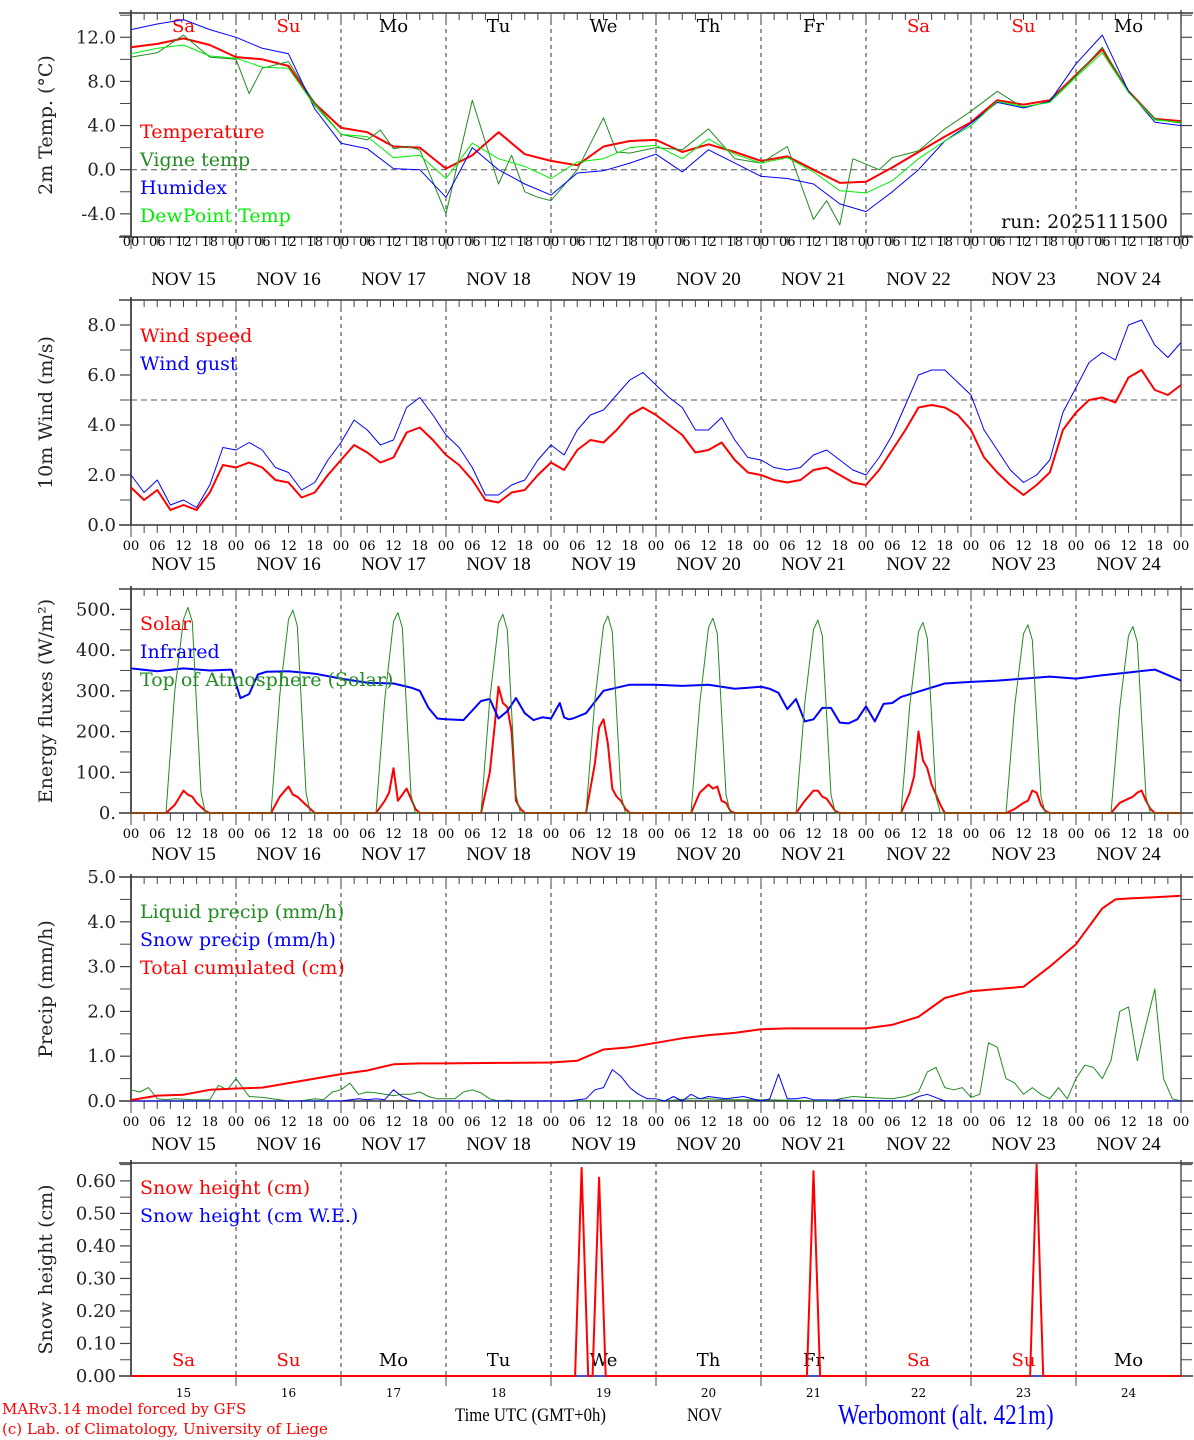  Describe the element at coordinates (96, 1343) in the screenshot. I see `y-tick-label: 0.10` at that location.